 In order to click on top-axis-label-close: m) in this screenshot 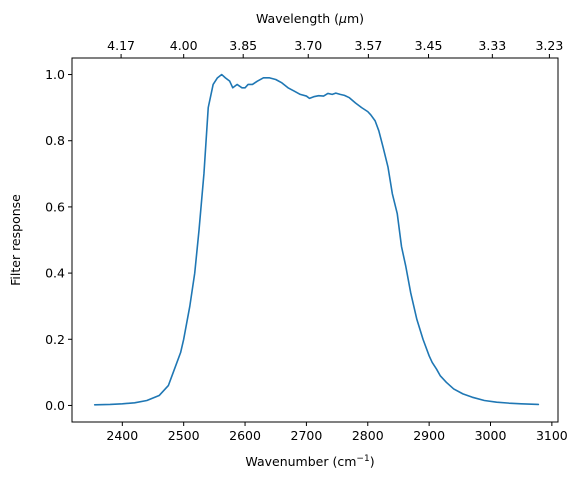, I will do `click(355, 18)`.